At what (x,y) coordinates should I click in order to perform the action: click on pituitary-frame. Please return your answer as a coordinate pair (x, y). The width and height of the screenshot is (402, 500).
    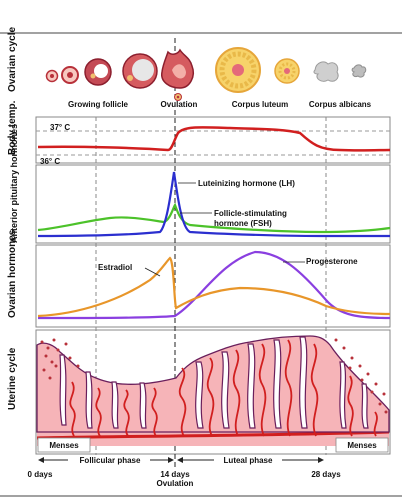
    Looking at the image, I should click on (213, 204).